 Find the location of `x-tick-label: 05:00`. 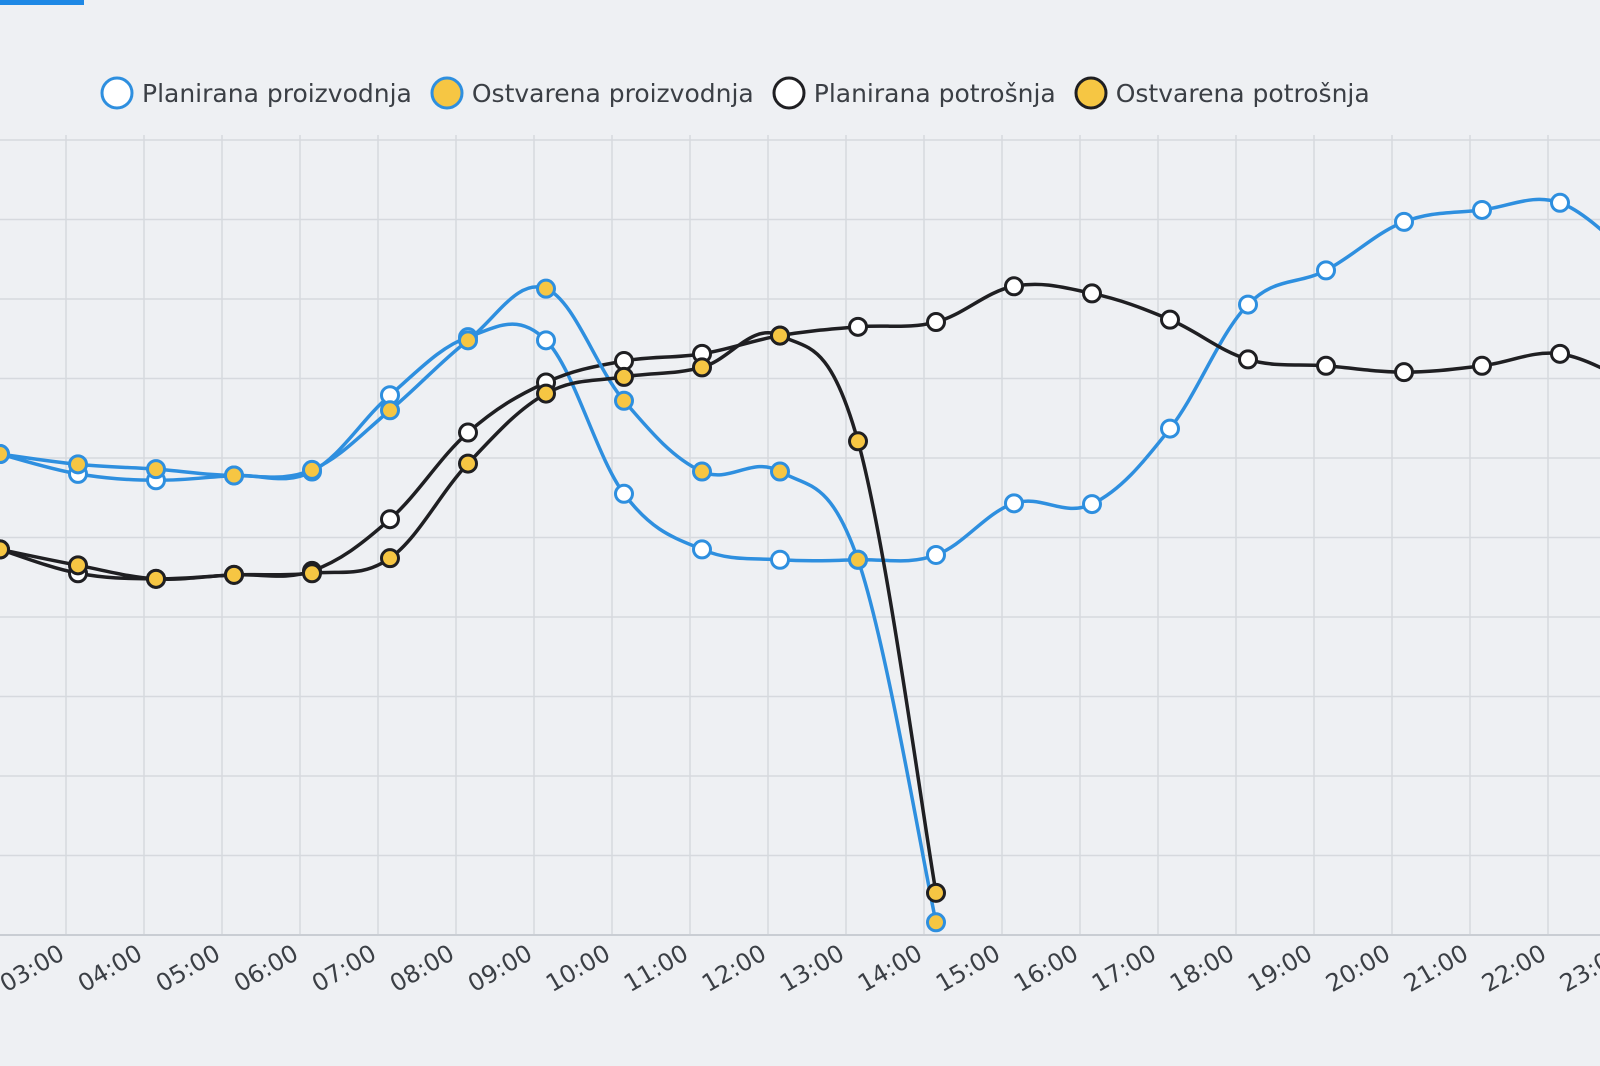

x-tick-label: 05:00 is located at coordinates (188, 968).